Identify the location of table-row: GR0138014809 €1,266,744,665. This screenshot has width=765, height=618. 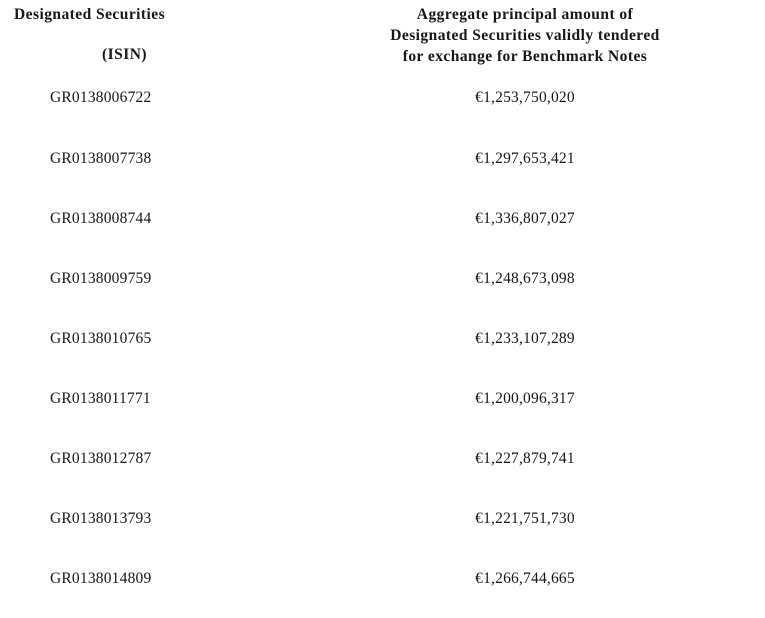
(382, 579).